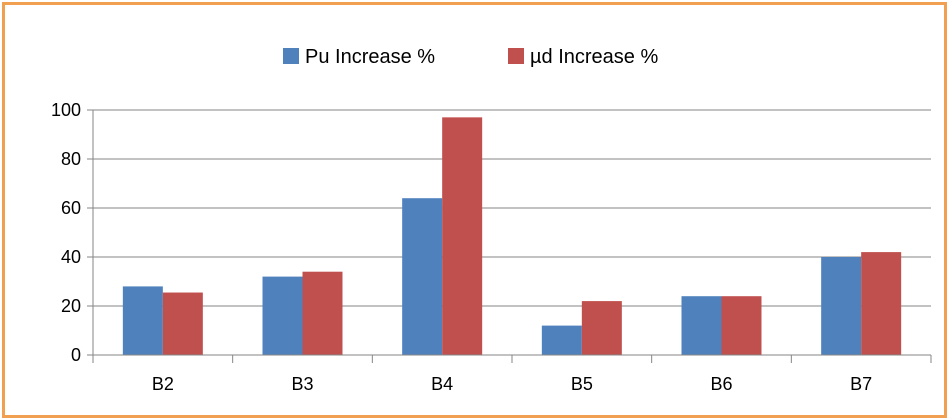 The image size is (949, 418). What do you see at coordinates (302, 384) in the screenshot?
I see `x-category-label: B3` at bounding box center [302, 384].